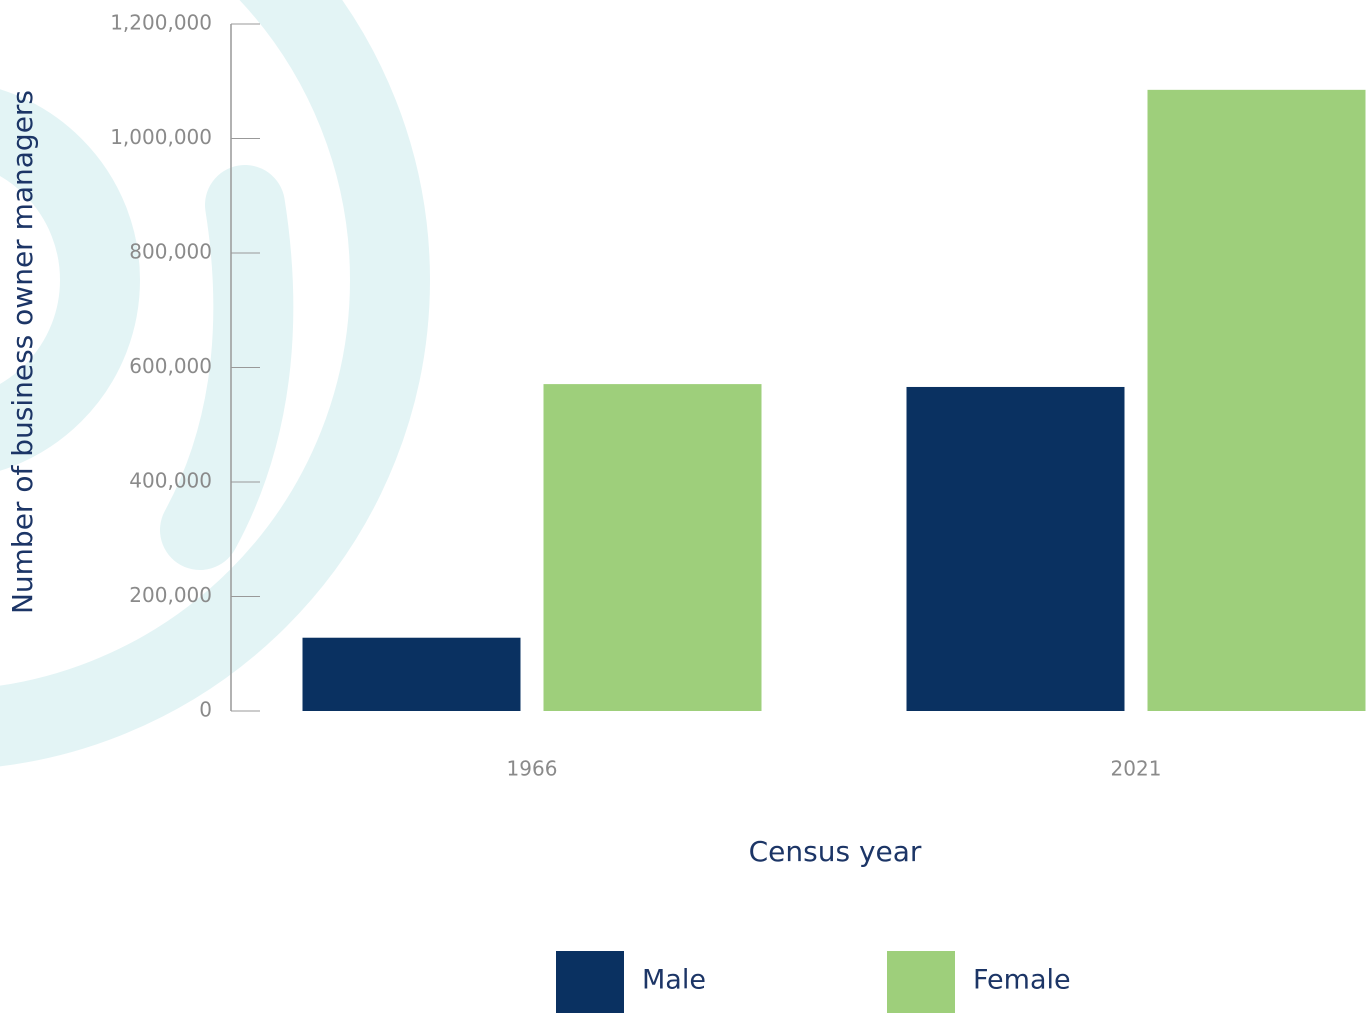 The height and width of the screenshot is (1017, 1370). What do you see at coordinates (170, 366) in the screenshot?
I see `y-tick-label: 600,000` at bounding box center [170, 366].